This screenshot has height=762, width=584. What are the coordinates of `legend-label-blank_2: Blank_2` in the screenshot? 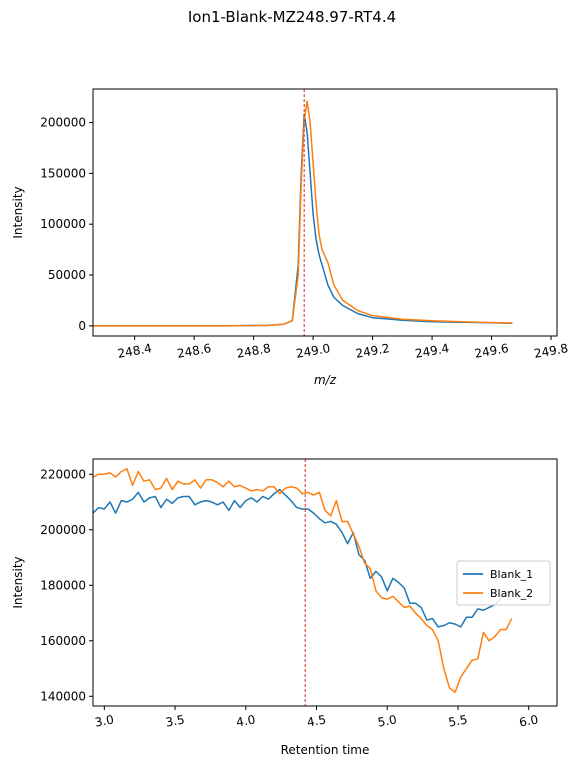 It's located at (511, 593).